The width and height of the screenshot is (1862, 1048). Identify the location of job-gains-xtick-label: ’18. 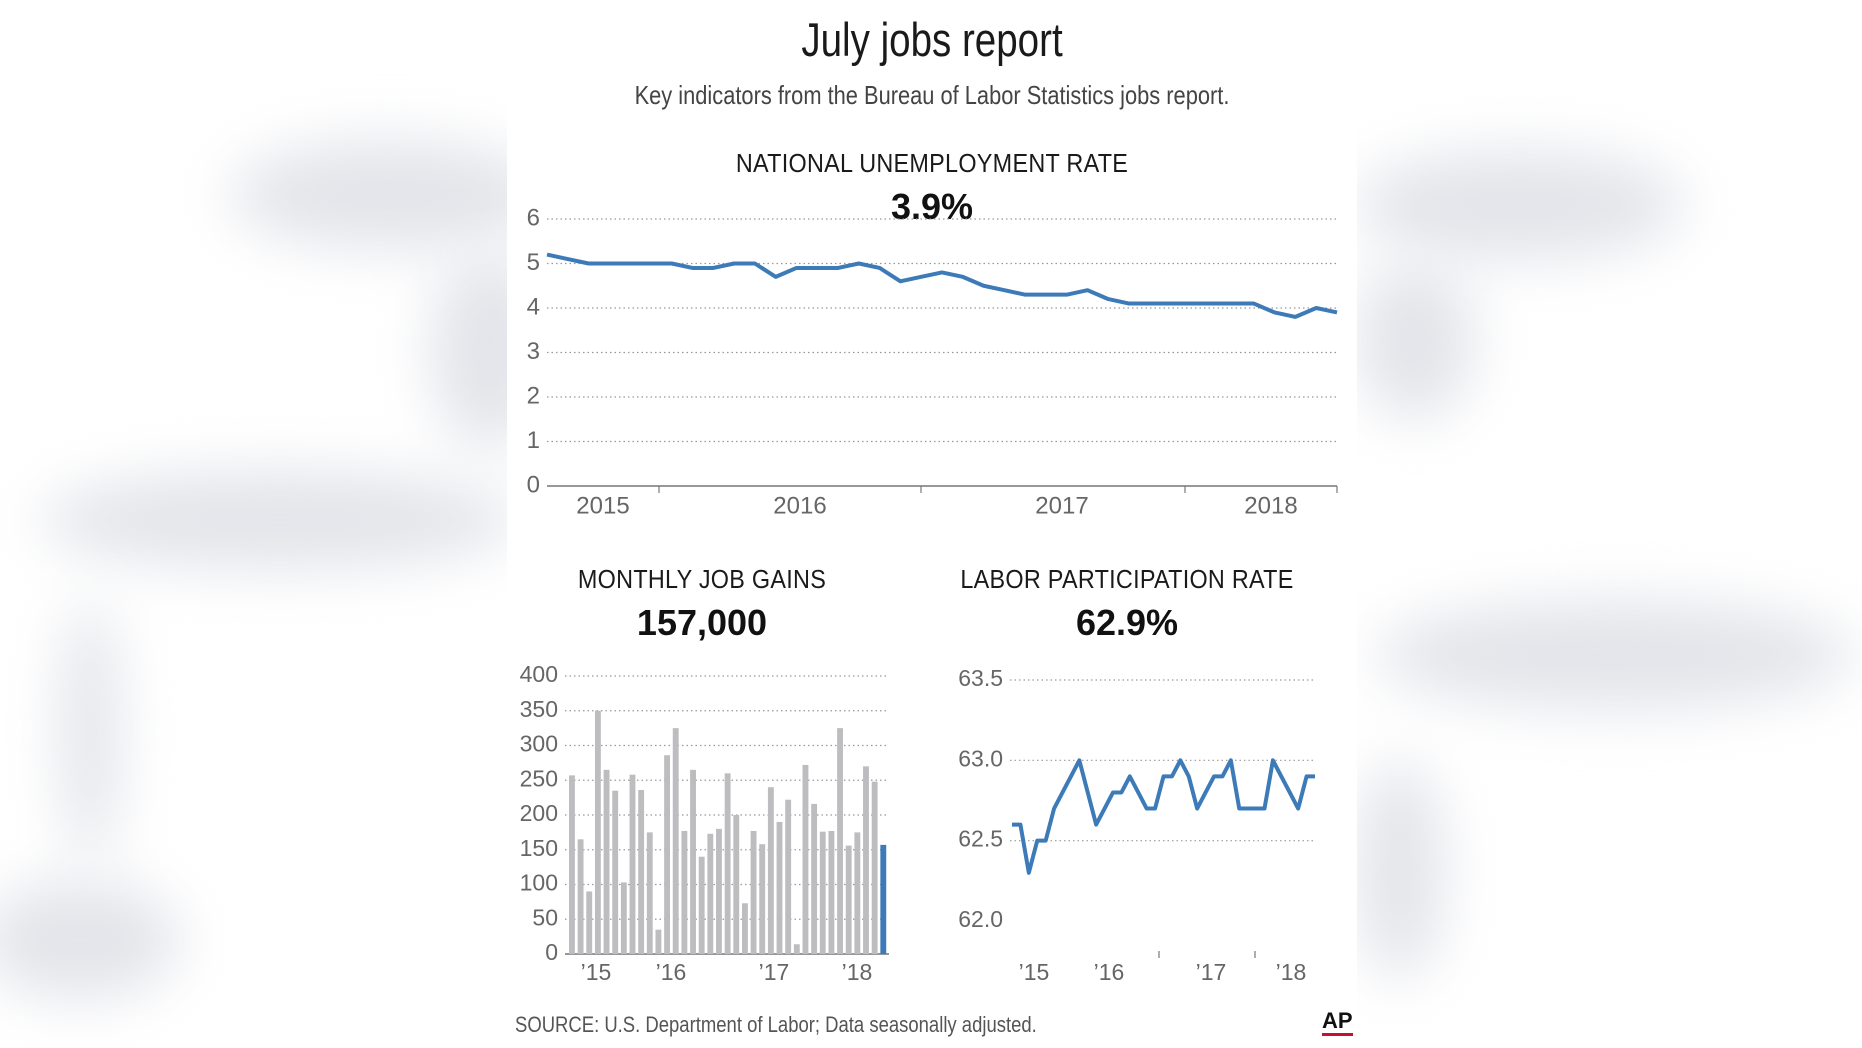
(857, 972).